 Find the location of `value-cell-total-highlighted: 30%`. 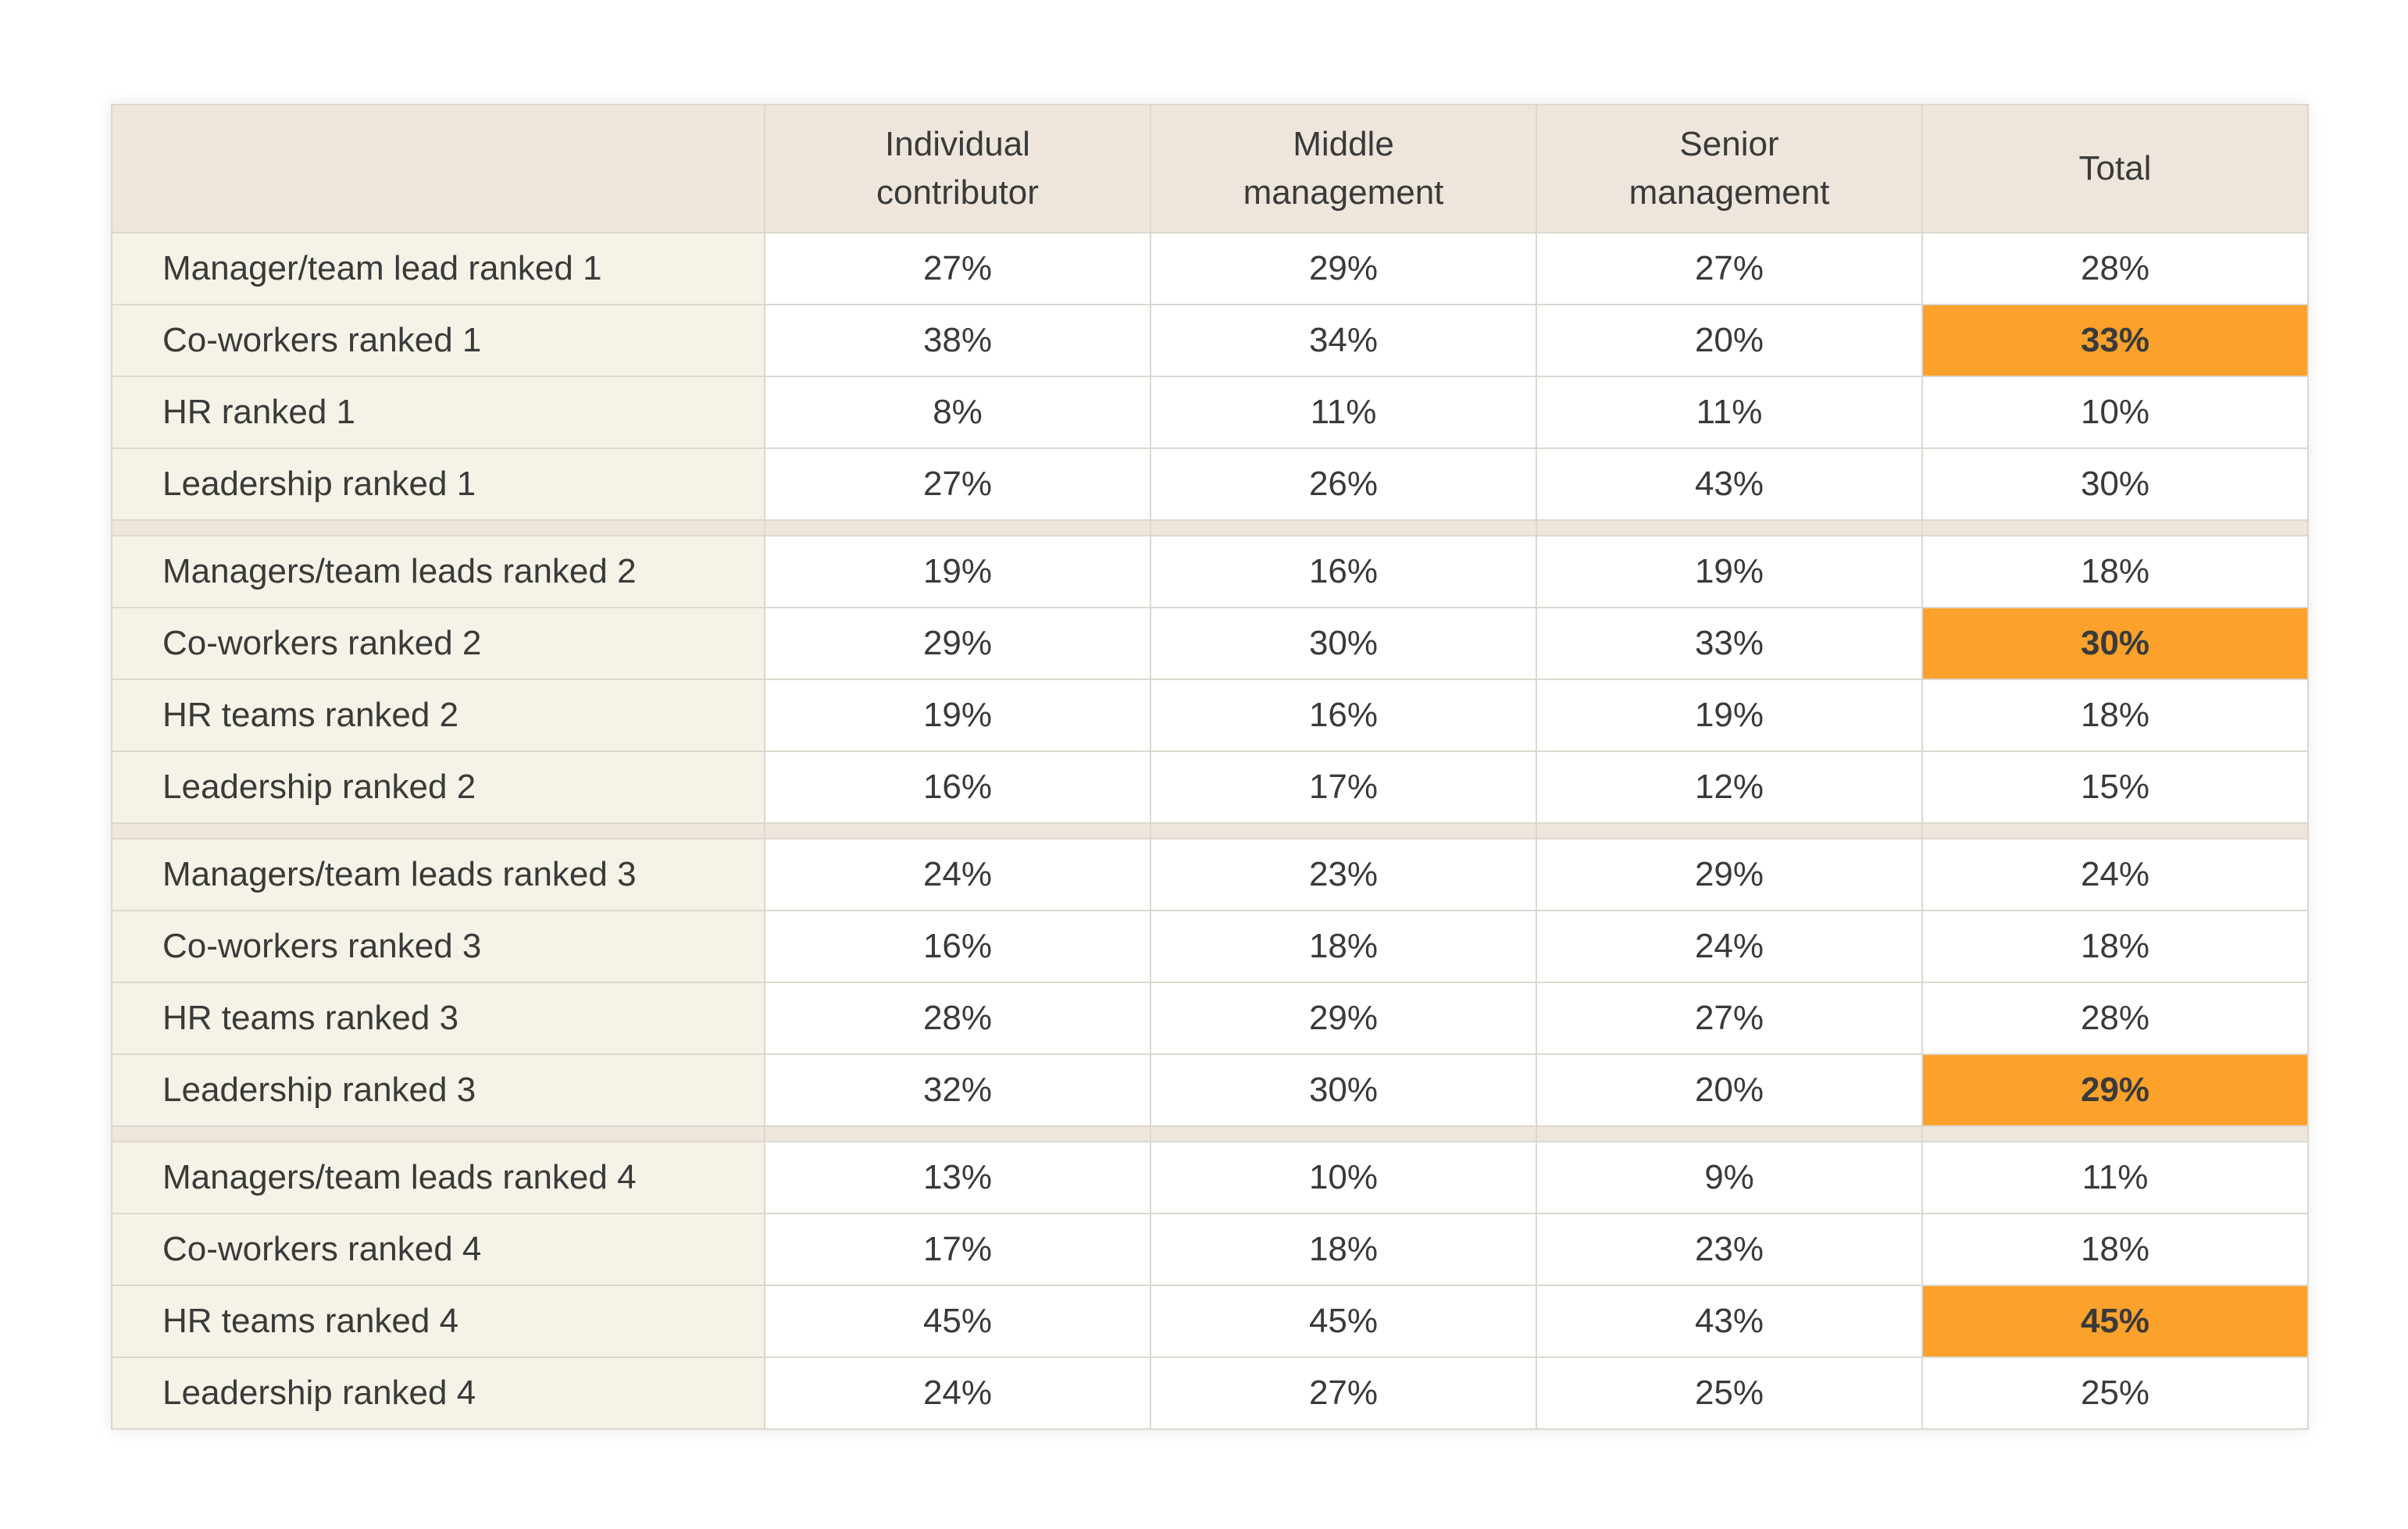

value-cell-total-highlighted: 30% is located at coordinates (2115, 643).